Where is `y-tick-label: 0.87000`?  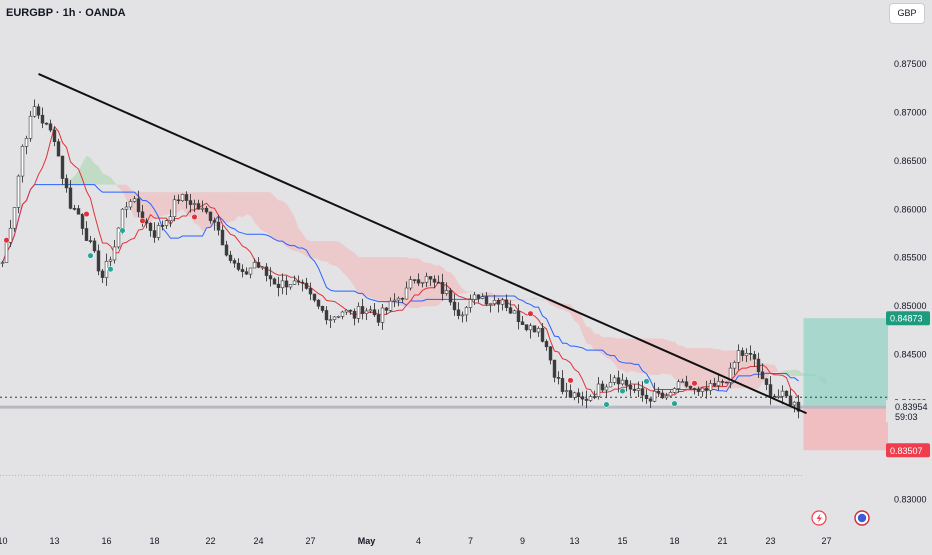
y-tick-label: 0.87000 is located at coordinates (910, 113).